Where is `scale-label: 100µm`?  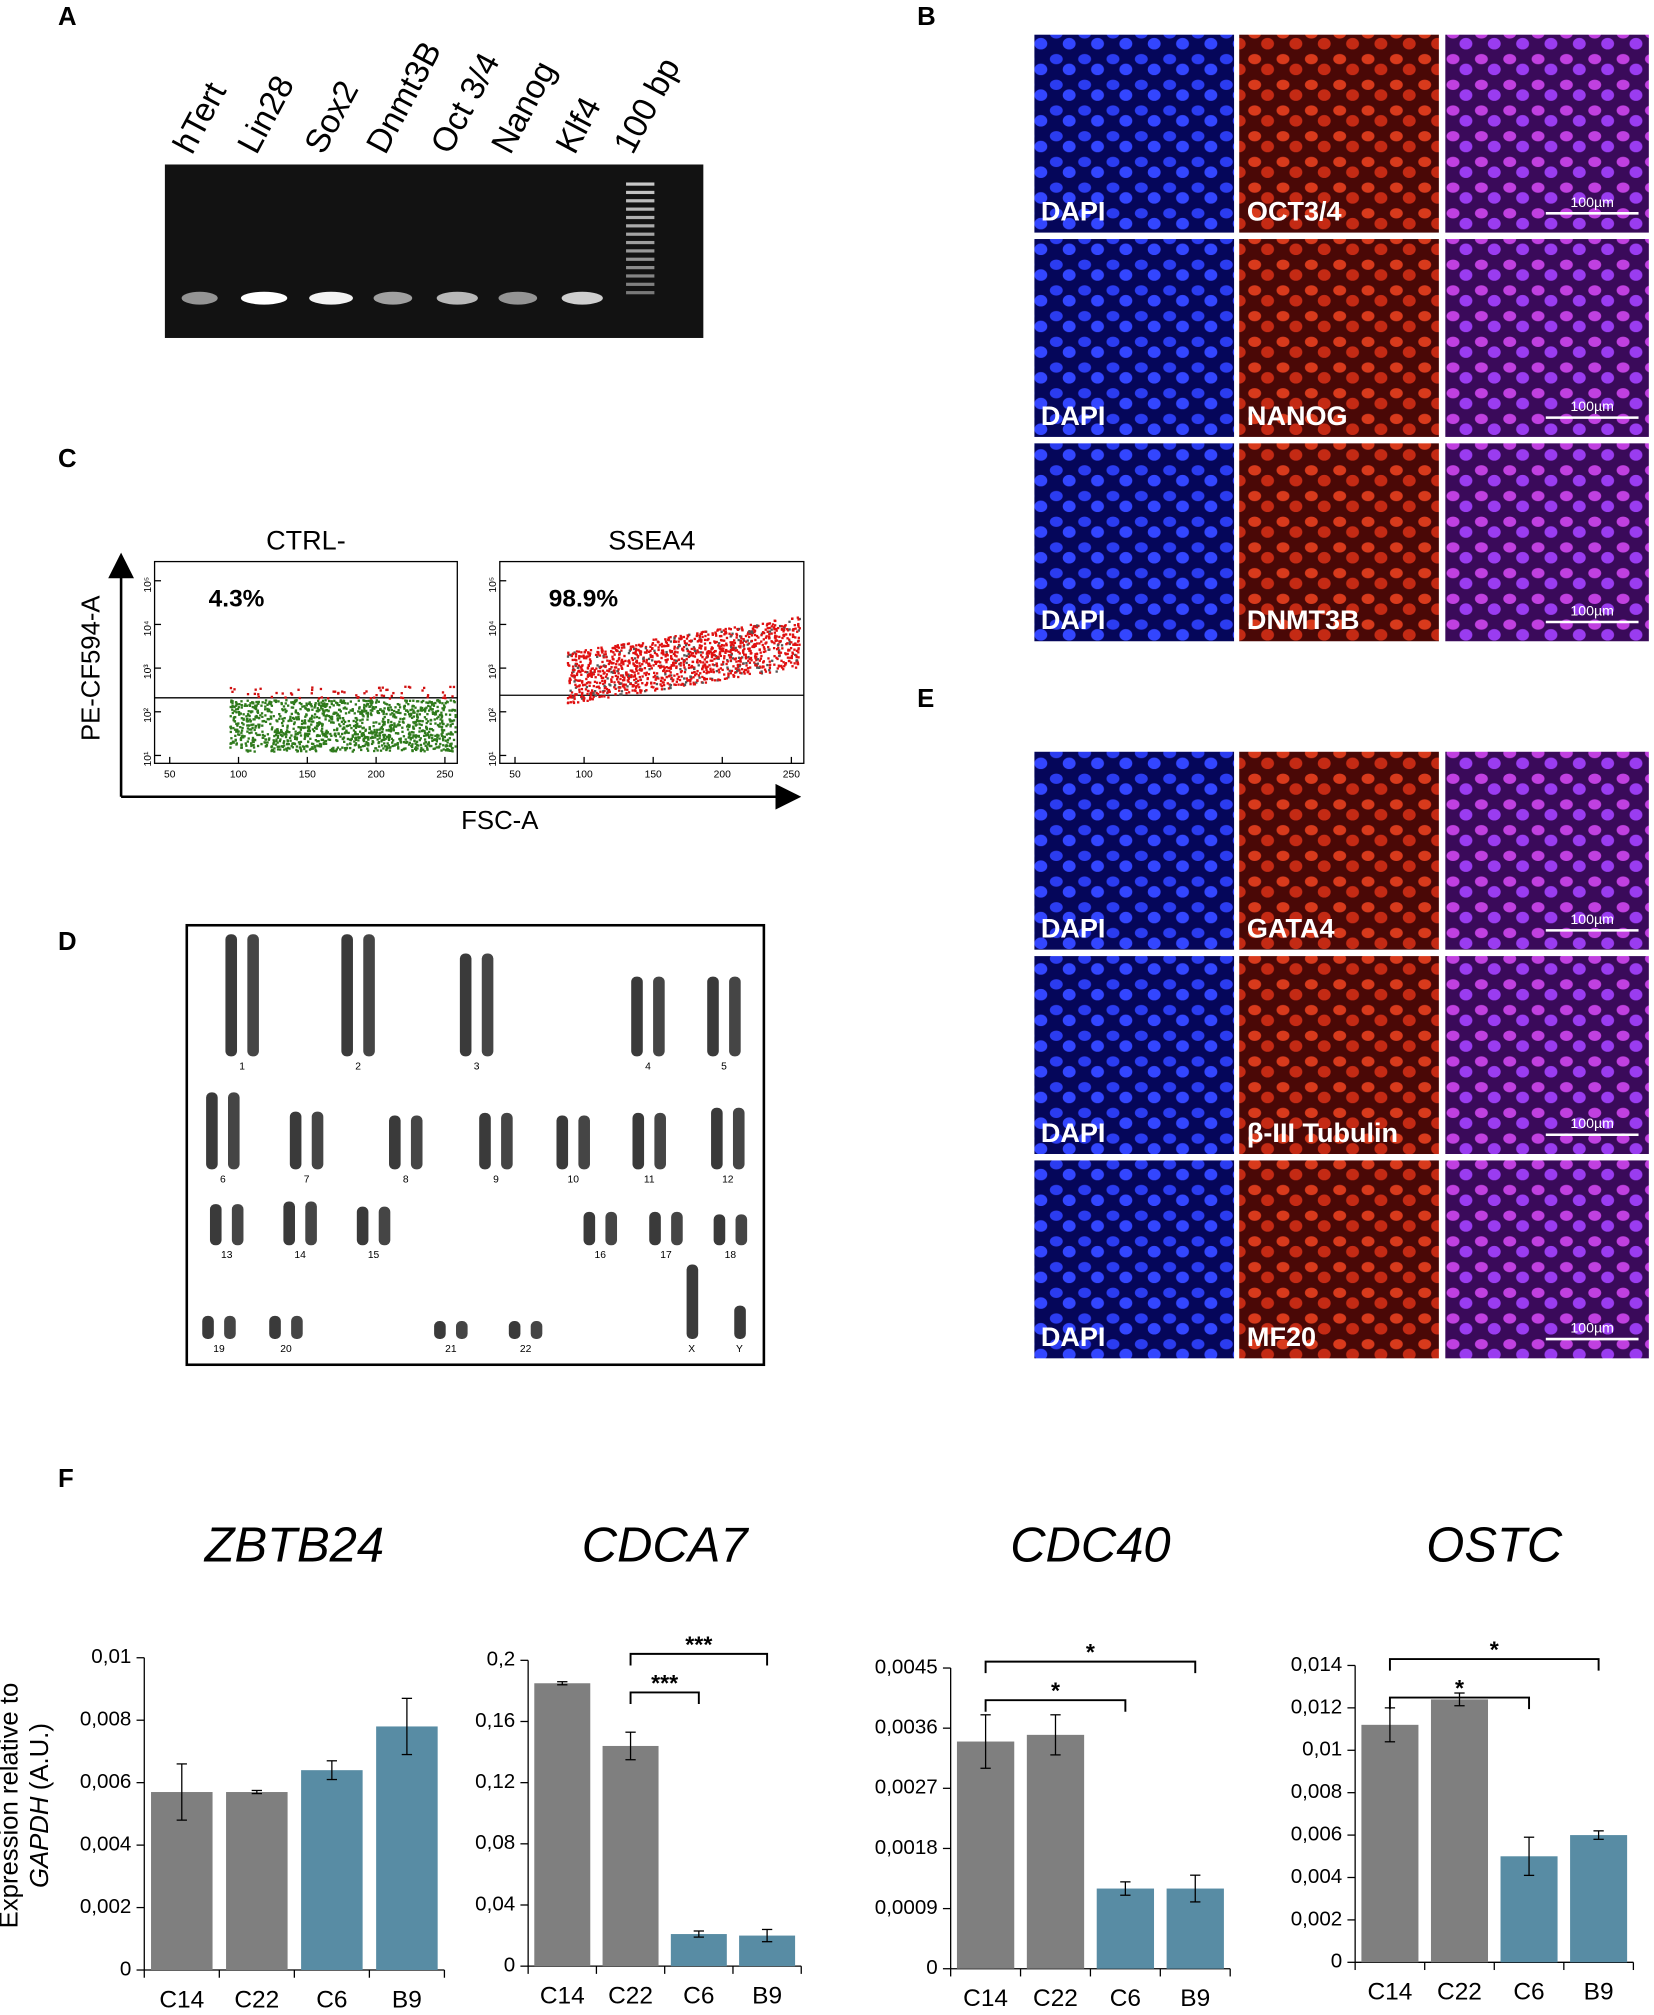
scale-label: 100µm is located at coordinates (1592, 406).